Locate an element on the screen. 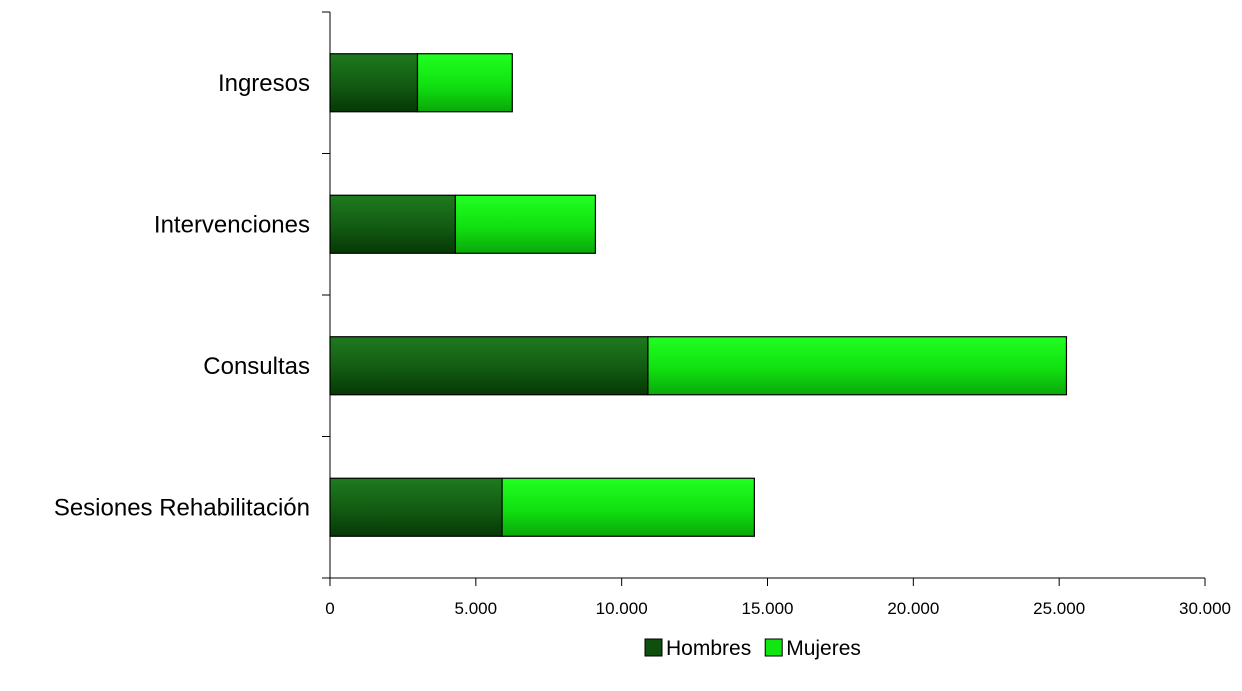 This screenshot has width=1242, height=691. category-label: Intervenciones is located at coordinates (232, 224).